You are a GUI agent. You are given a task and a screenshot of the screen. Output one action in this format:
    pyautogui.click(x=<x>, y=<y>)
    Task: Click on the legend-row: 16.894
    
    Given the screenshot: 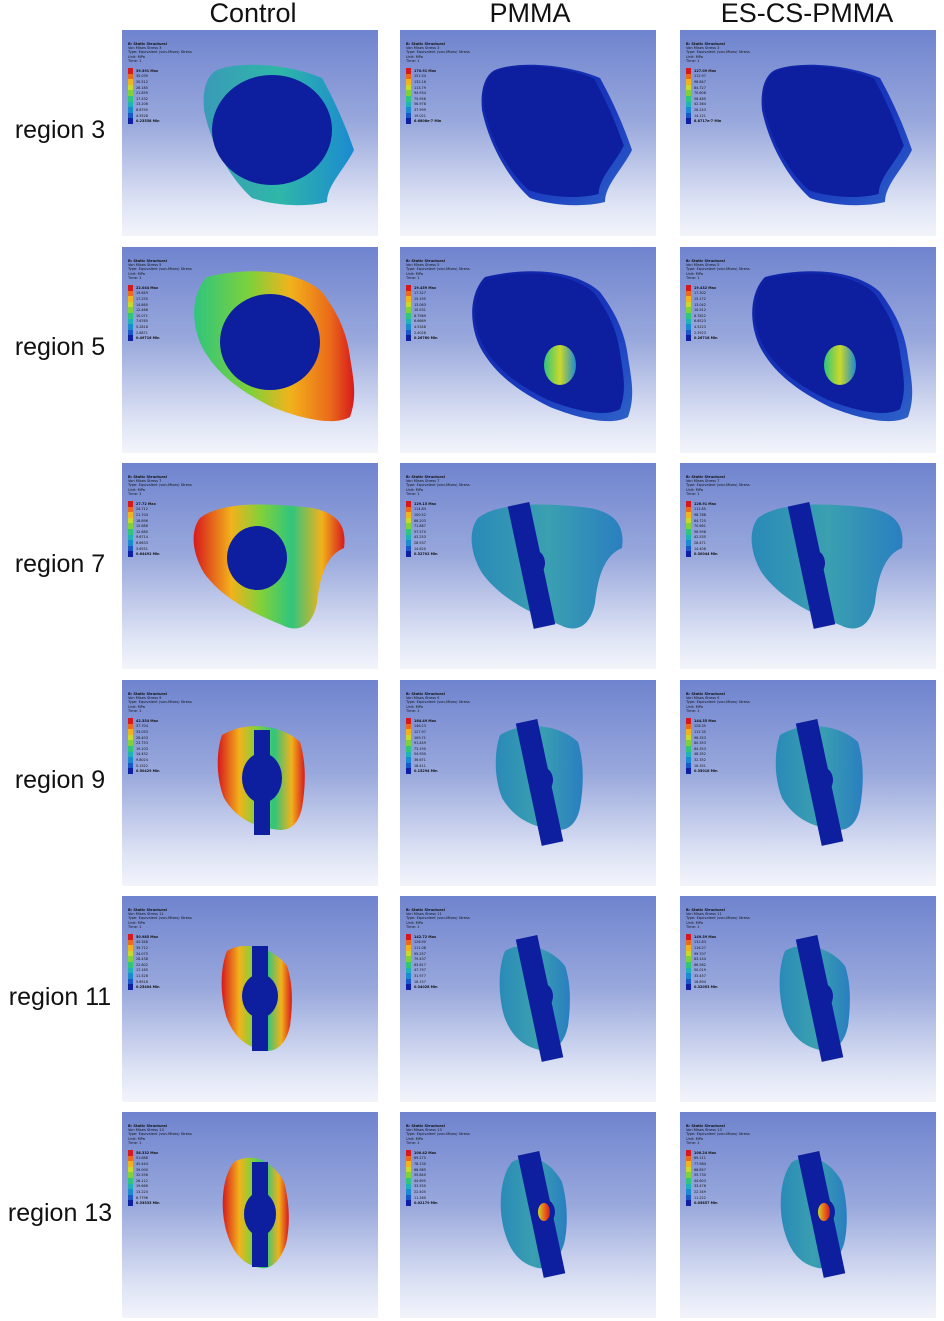 What is the action you would take?
    pyautogui.click(x=721, y=981)
    